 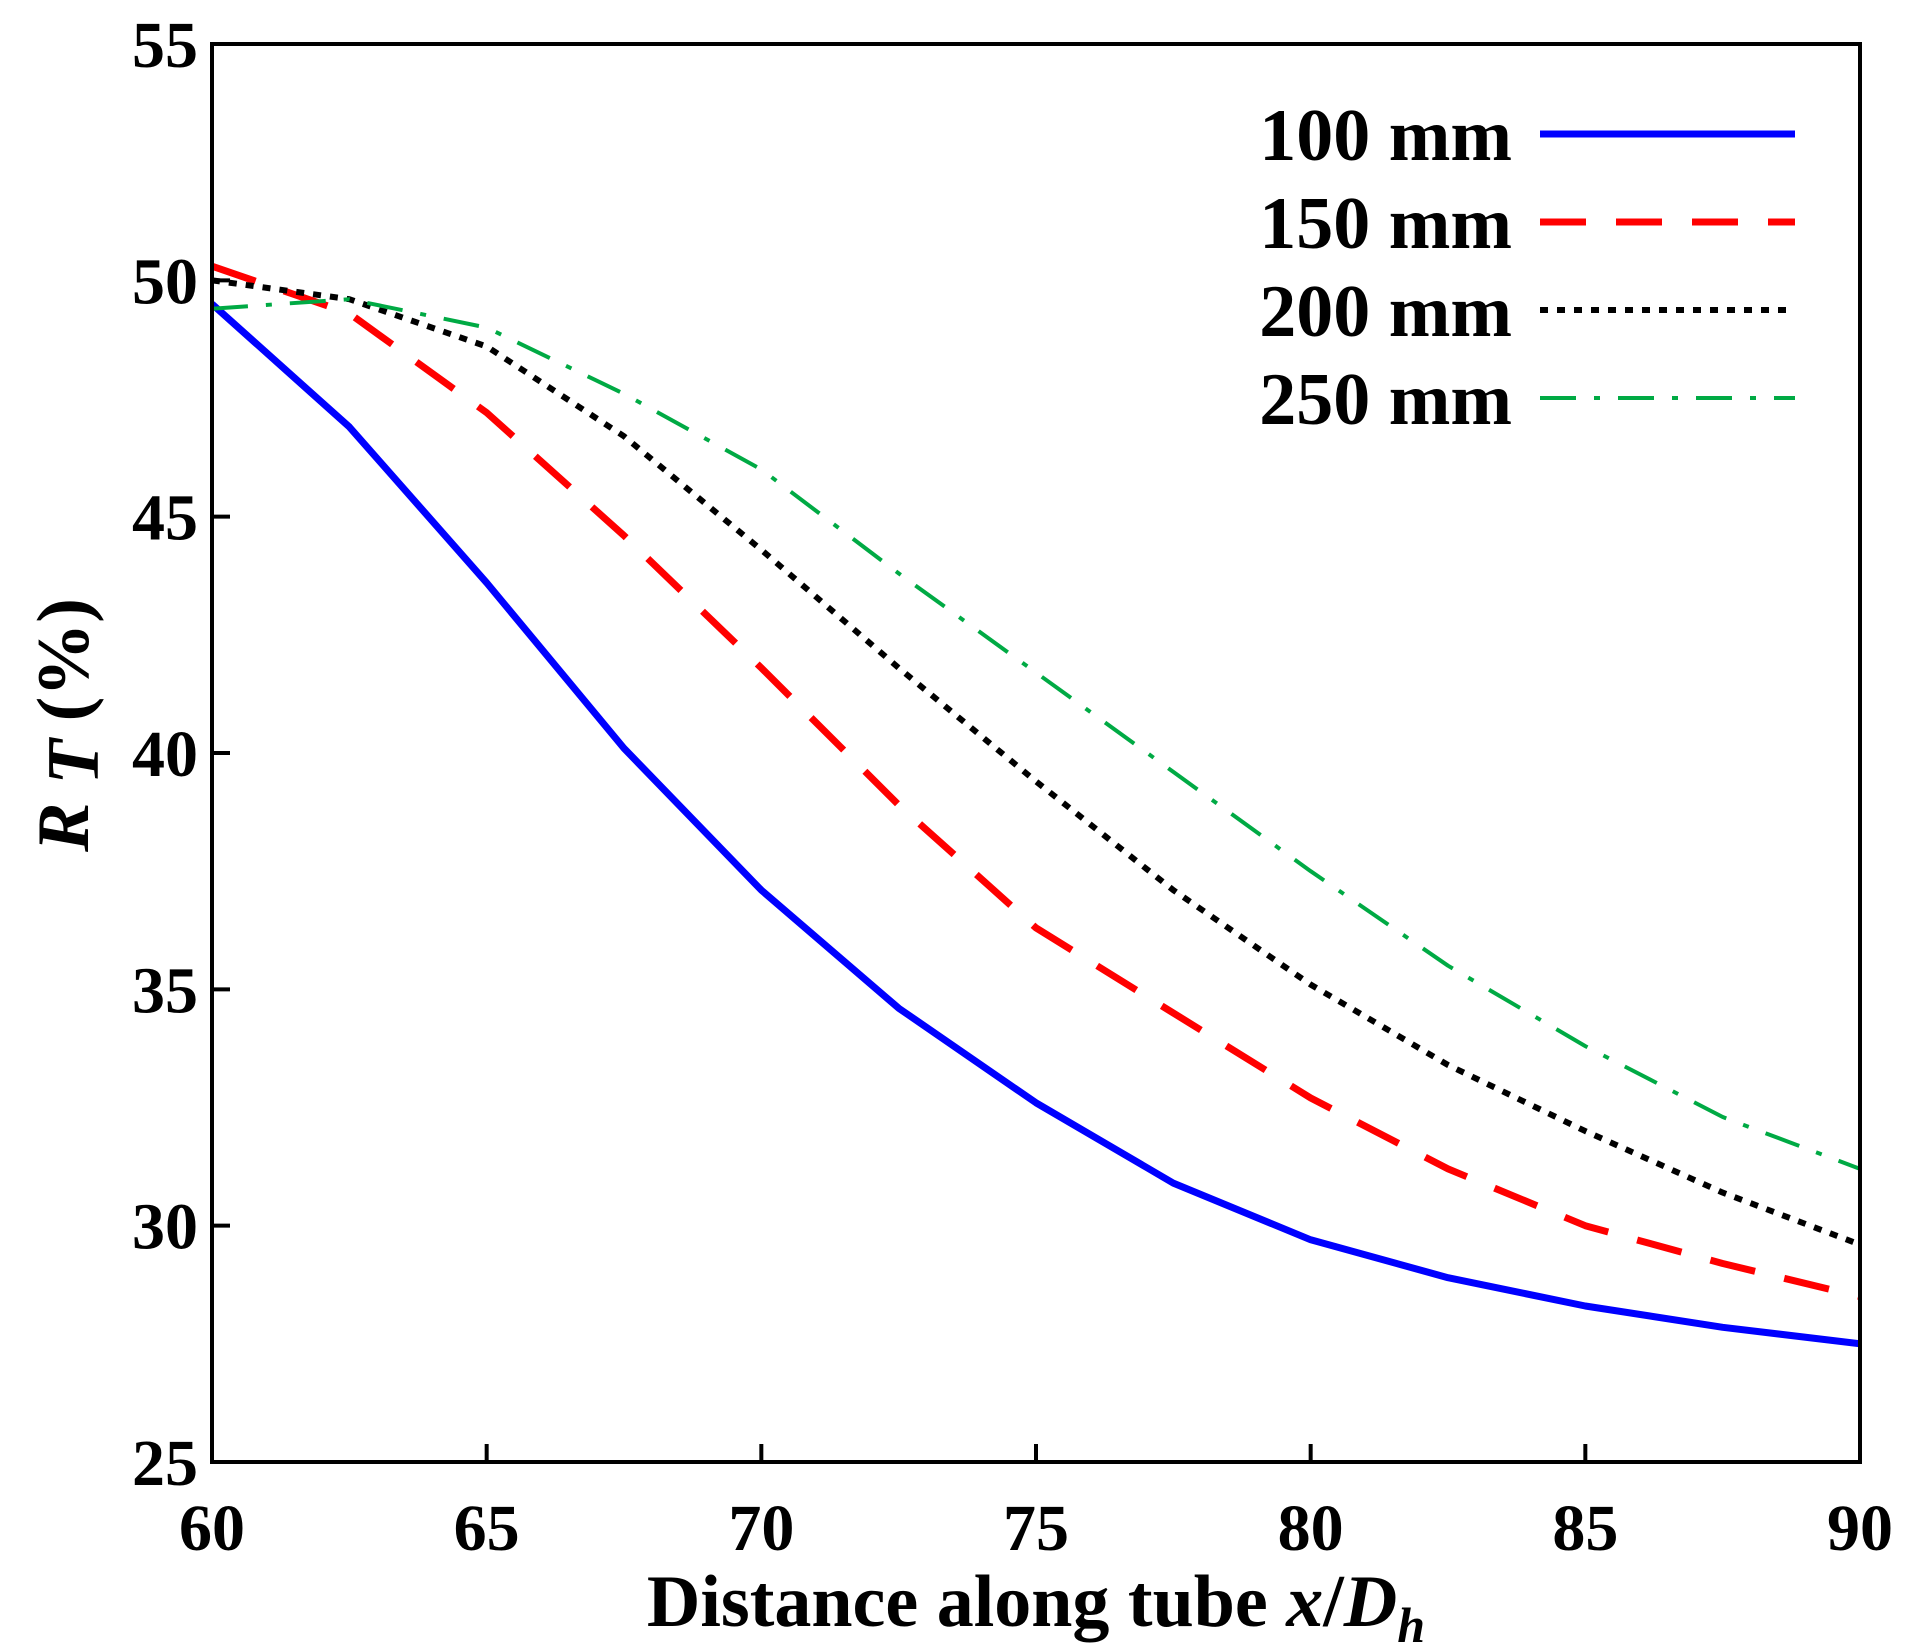 I want to click on y-tick-label: 40, so click(x=165, y=754).